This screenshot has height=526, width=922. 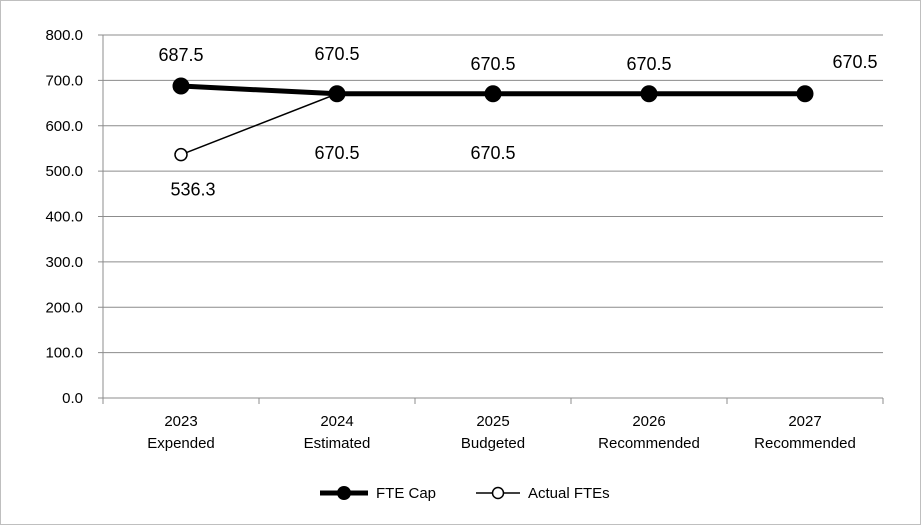 What do you see at coordinates (648, 64) in the screenshot?
I see `data-label-fte-cap-3: 670.5` at bounding box center [648, 64].